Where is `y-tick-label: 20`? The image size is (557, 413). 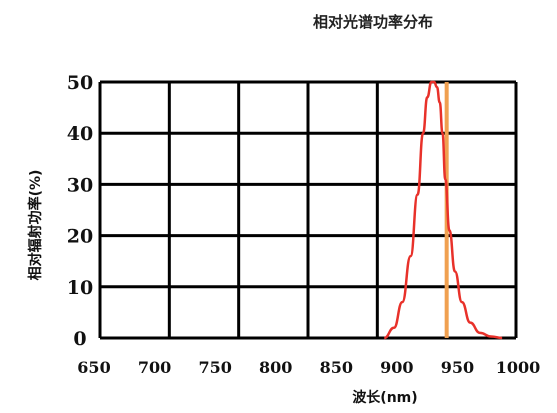 y-tick-label: 20 is located at coordinates (80, 237).